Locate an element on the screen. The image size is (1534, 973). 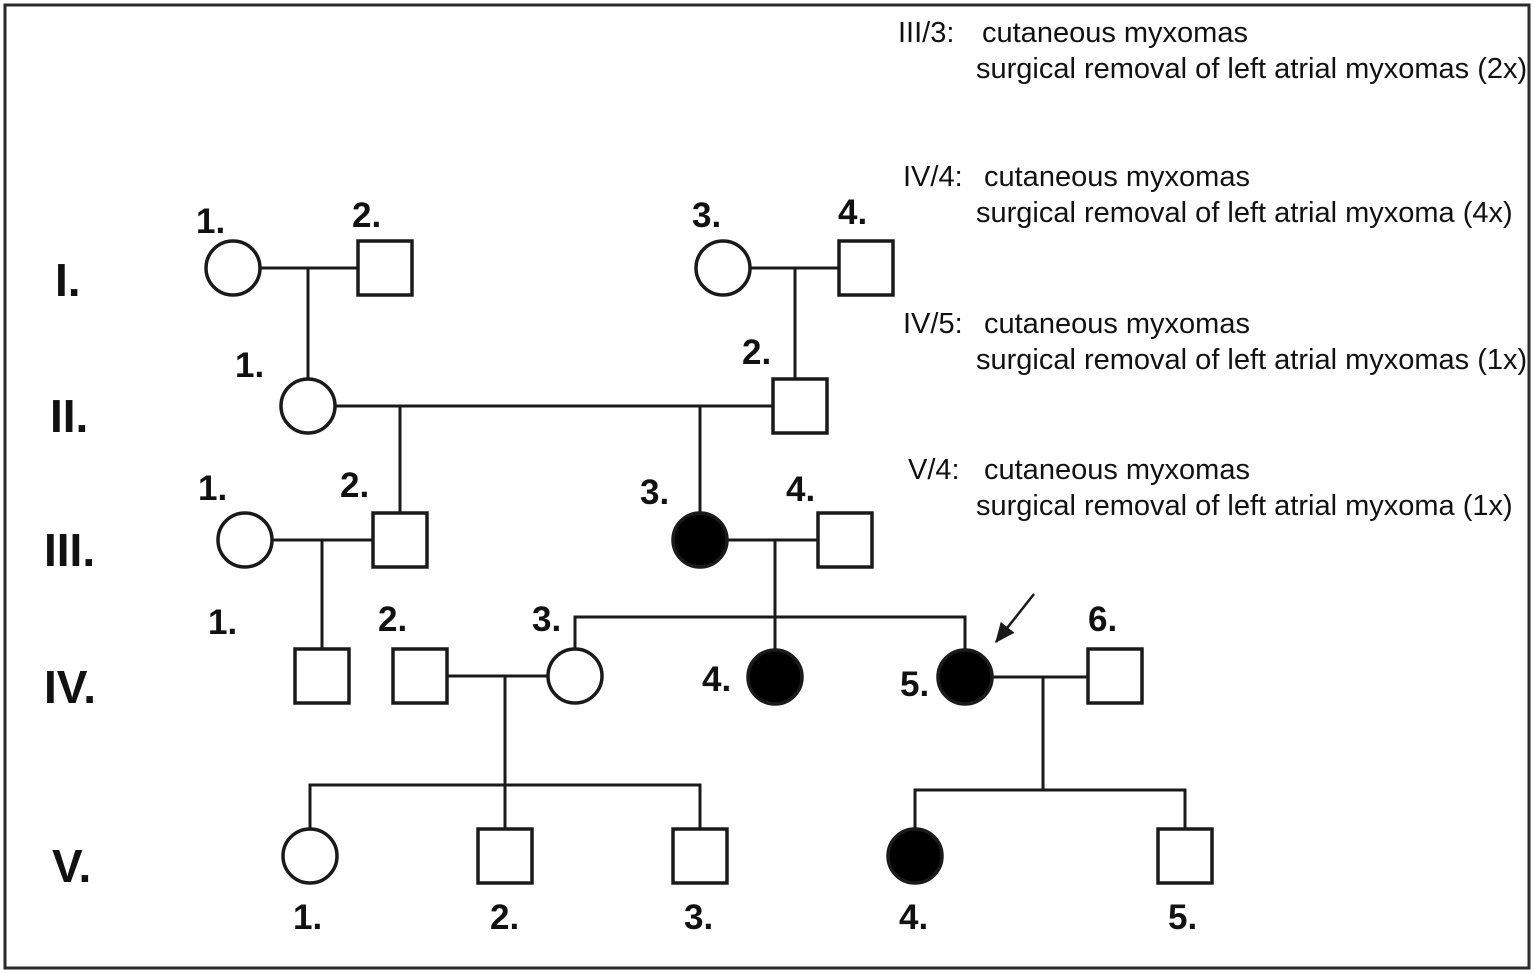
individual-IV-2: 2. is located at coordinates (413, 652).